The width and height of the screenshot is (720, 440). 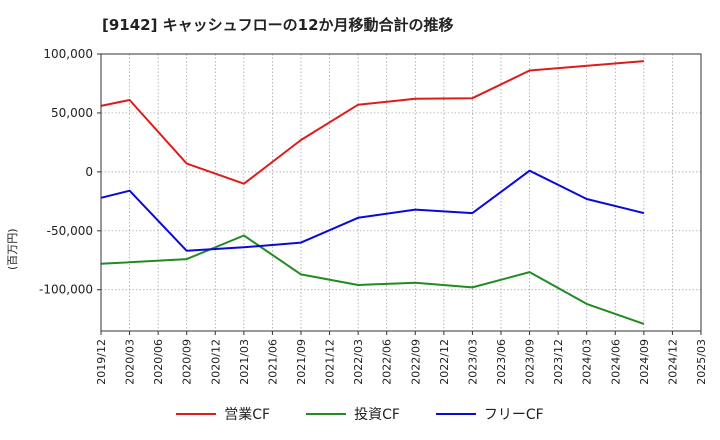 I want to click on y-tick-label: 50,000, so click(x=72, y=113).